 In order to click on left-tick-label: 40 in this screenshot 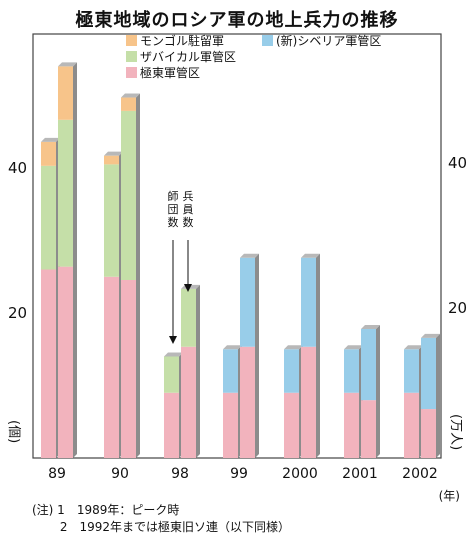, I will do `click(17, 168)`.